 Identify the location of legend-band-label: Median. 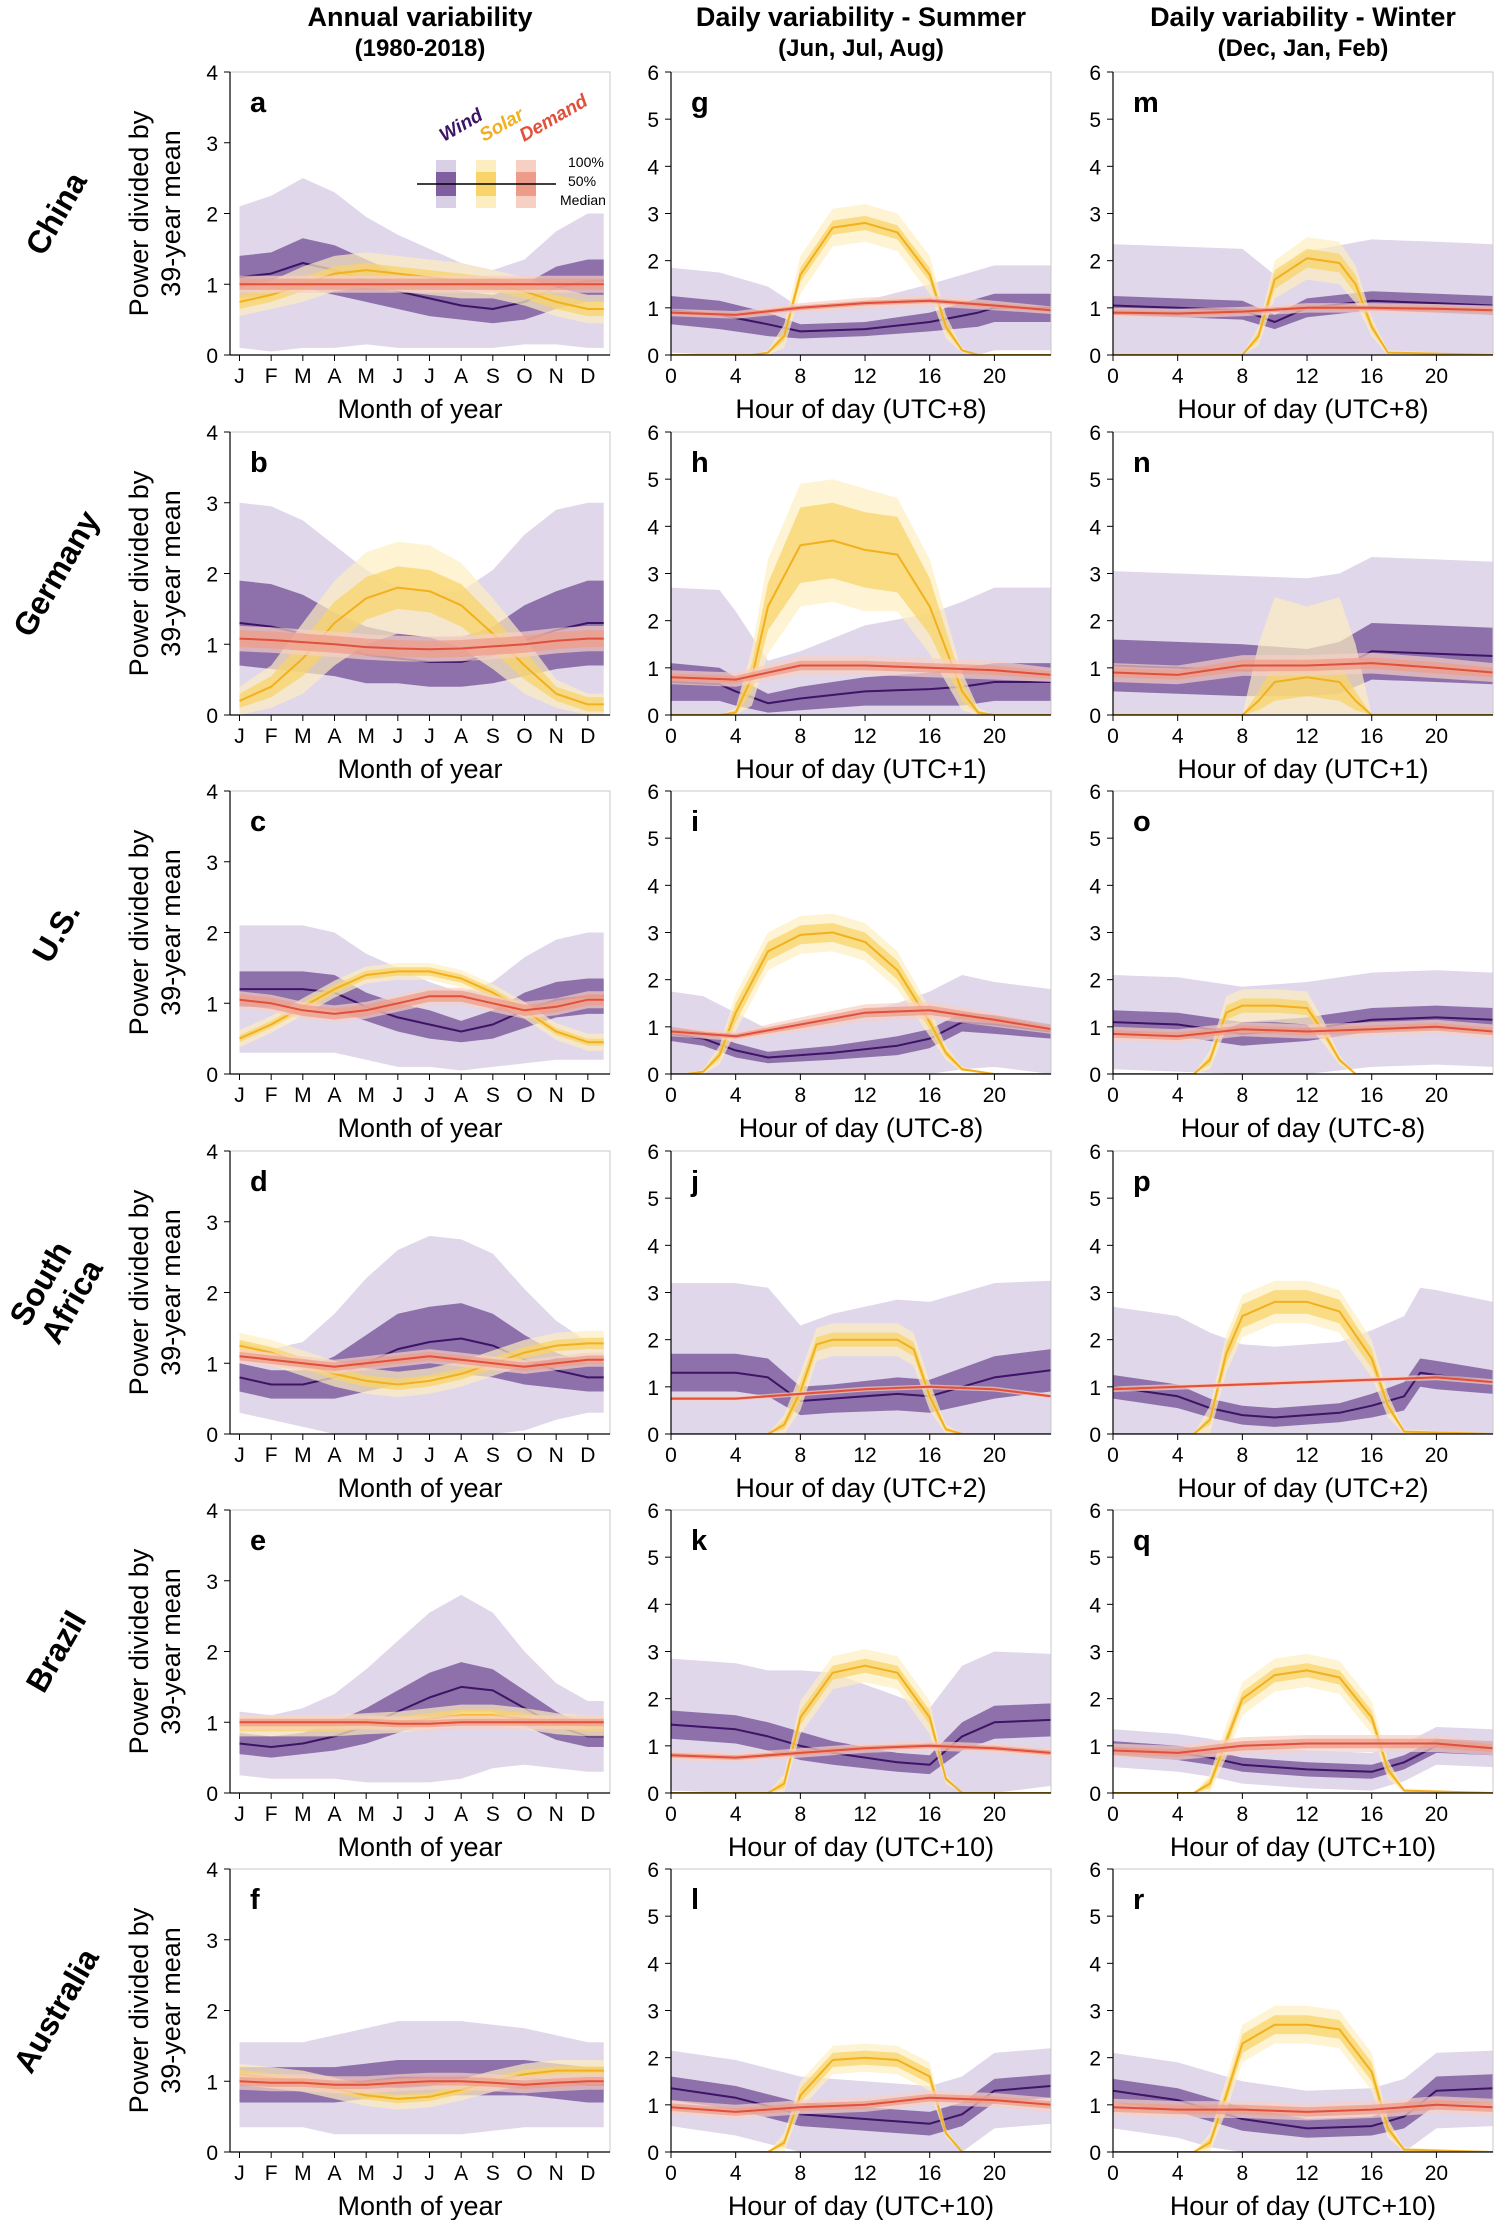
(583, 200).